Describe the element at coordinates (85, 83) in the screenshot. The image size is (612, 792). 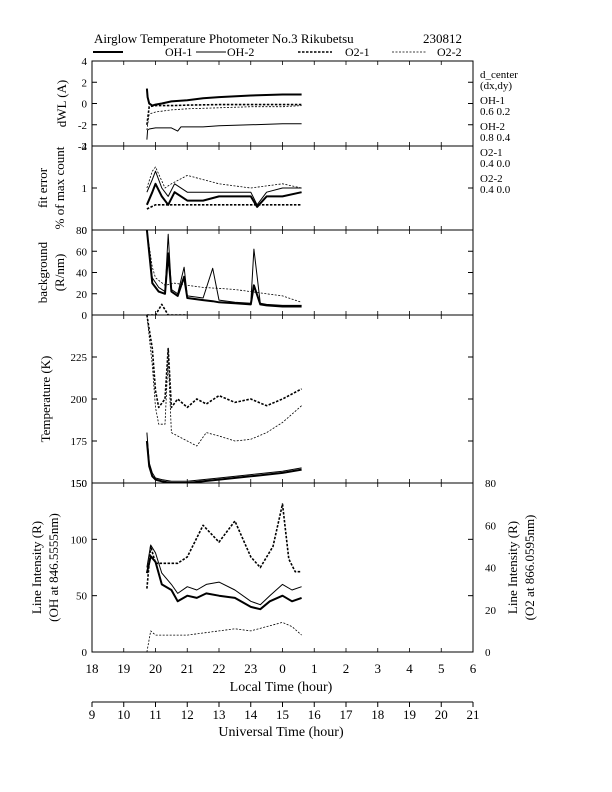
I see `y-tick-label: 2` at that location.